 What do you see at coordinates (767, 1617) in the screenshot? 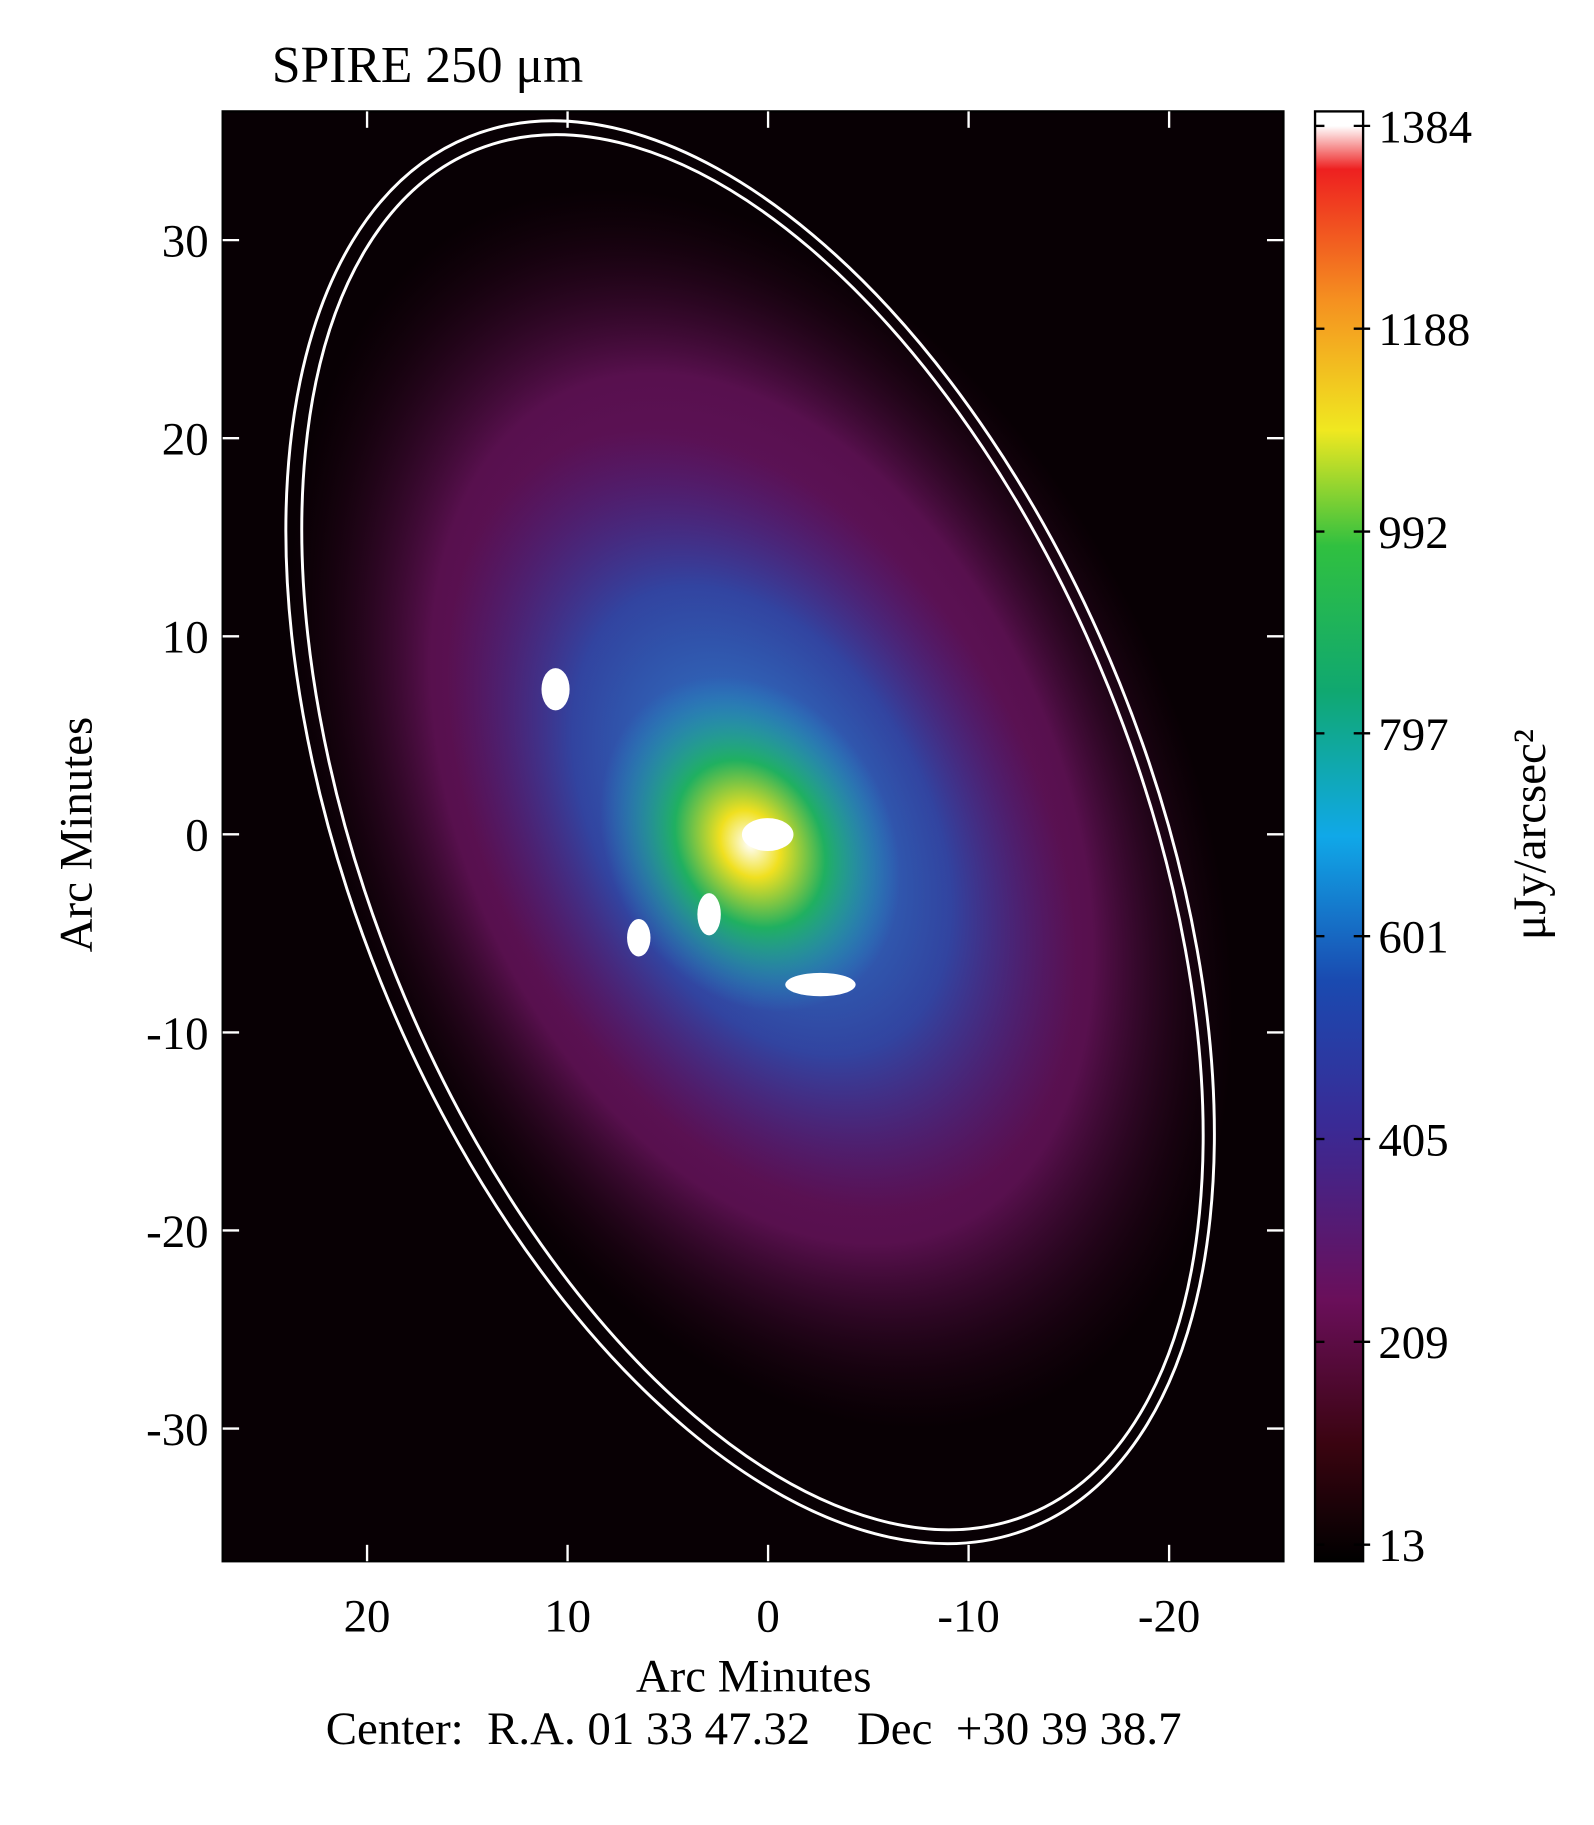
I see `x-tick-label: 0` at bounding box center [767, 1617].